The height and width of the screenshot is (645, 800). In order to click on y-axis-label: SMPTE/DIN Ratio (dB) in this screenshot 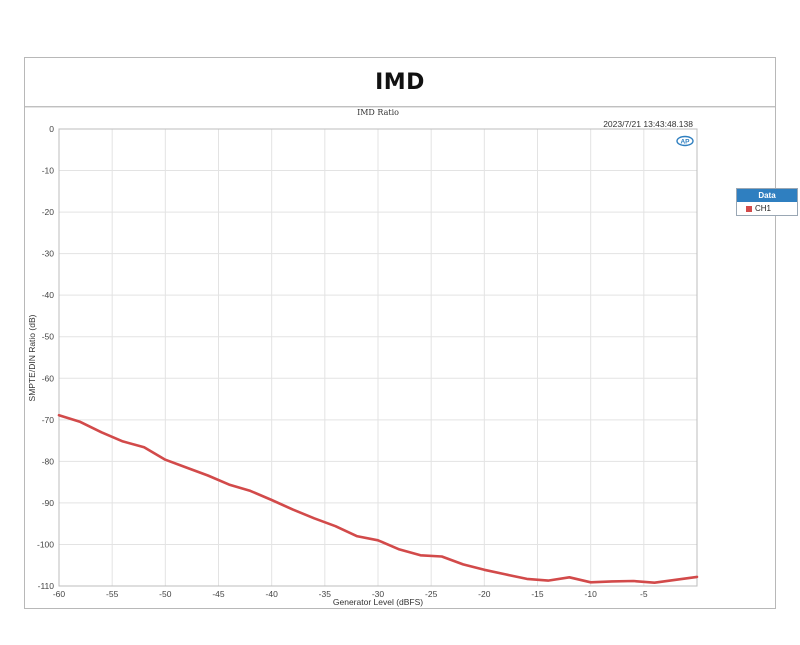, I will do `click(32, 357)`.